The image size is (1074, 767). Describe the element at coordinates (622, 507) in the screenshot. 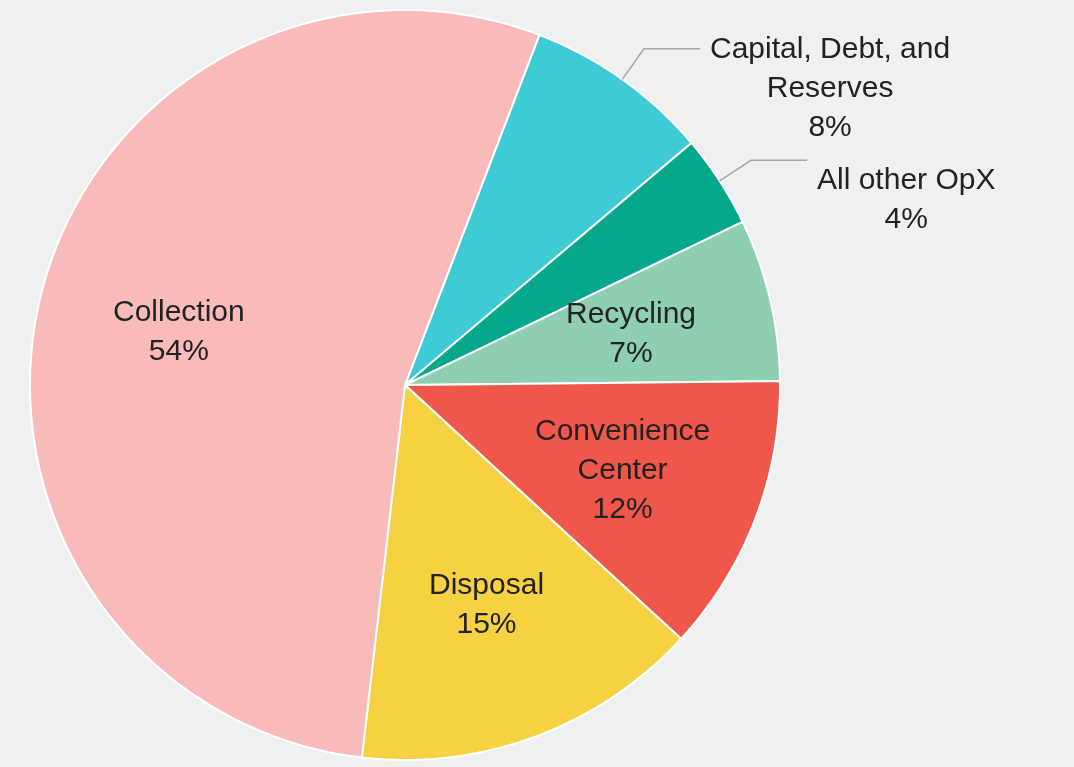

I see `data-label: 12%` at that location.